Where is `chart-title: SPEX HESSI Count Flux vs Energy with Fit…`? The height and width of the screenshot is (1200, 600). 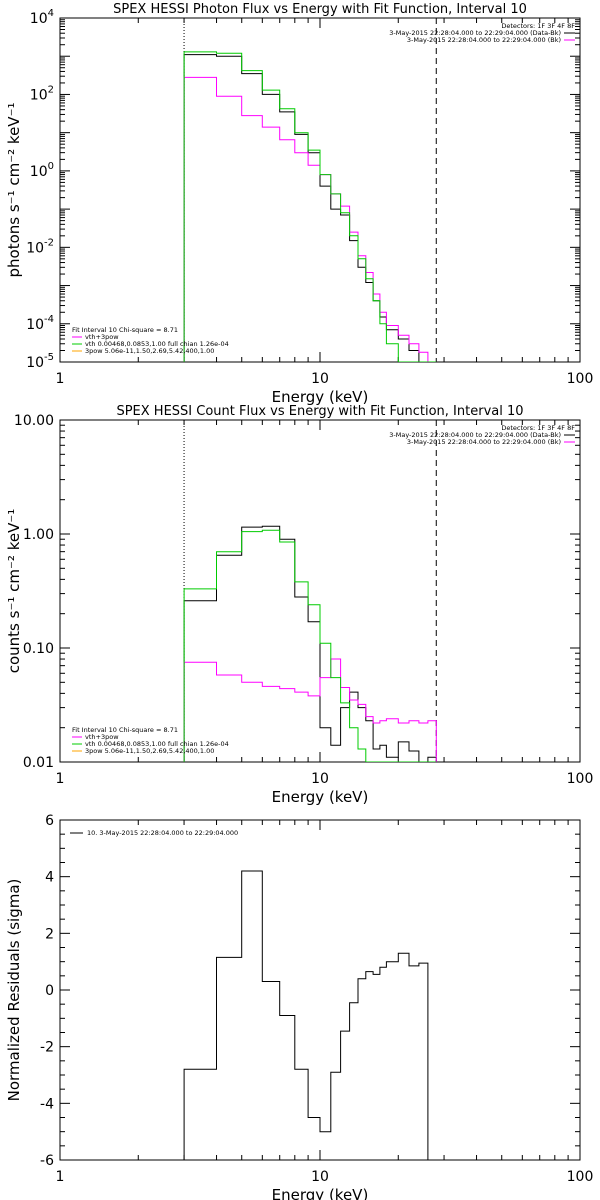
chart-title: SPEX HESSI Count Flux vs Energy with Fit… is located at coordinates (319, 411).